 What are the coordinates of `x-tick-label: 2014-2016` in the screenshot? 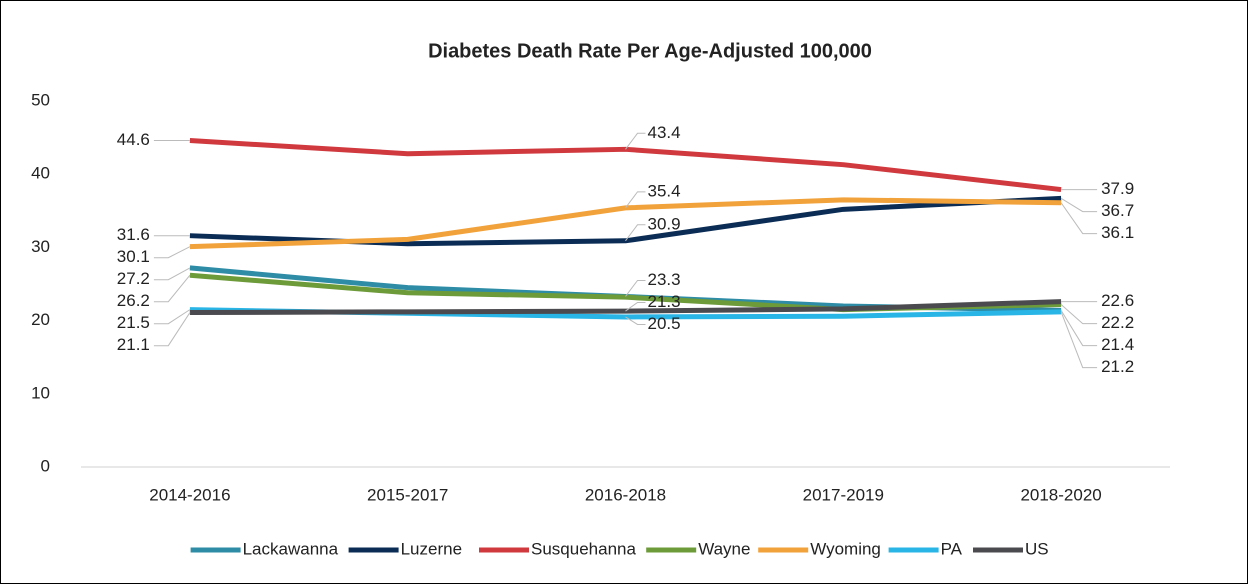 It's located at (189, 494).